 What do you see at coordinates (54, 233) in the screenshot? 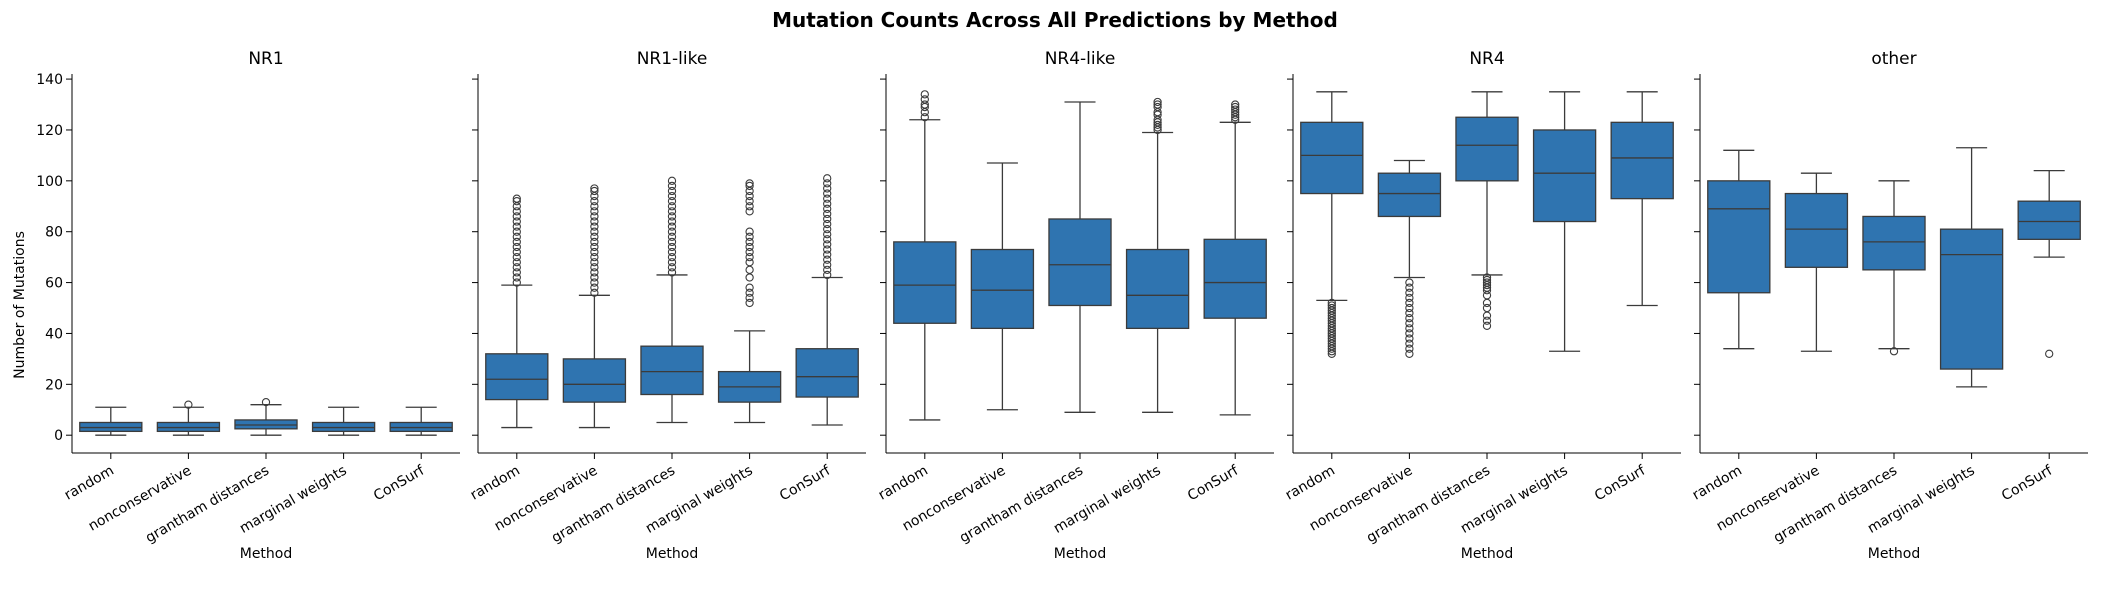
I see `y-tick-label: 80` at bounding box center [54, 233].